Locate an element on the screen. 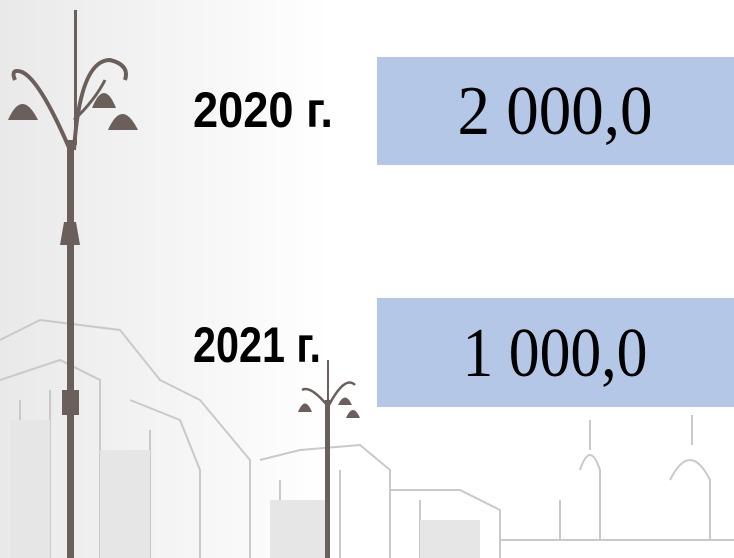  value-text: 2 000,0 is located at coordinates (555, 111).